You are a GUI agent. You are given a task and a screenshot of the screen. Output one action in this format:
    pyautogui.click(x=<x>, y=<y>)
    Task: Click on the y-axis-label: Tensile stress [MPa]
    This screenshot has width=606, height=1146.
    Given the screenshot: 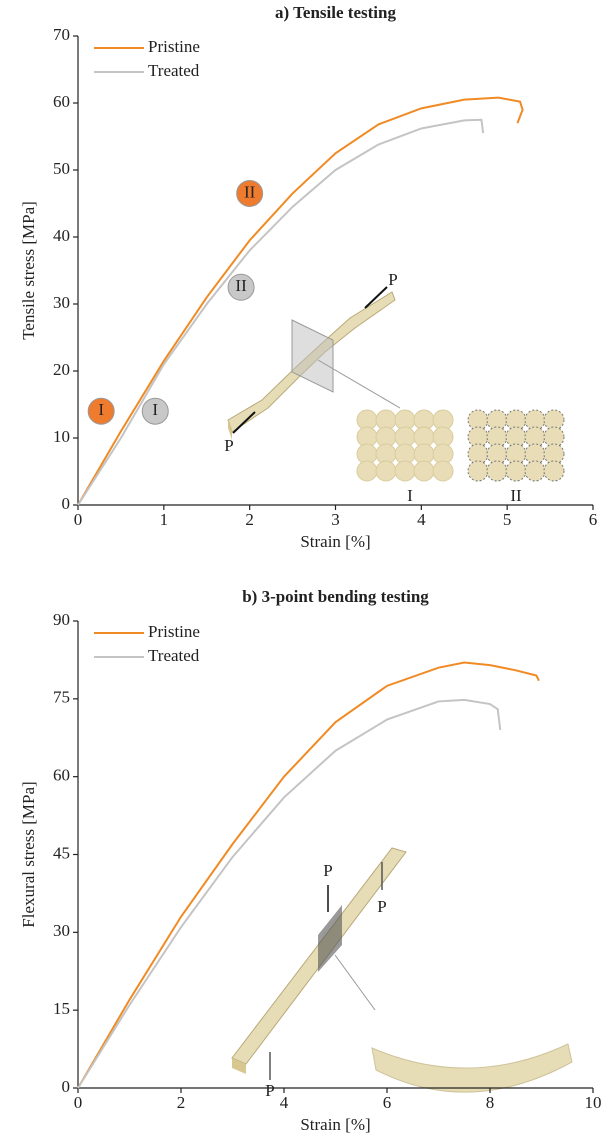 What is the action you would take?
    pyautogui.click(x=28, y=270)
    